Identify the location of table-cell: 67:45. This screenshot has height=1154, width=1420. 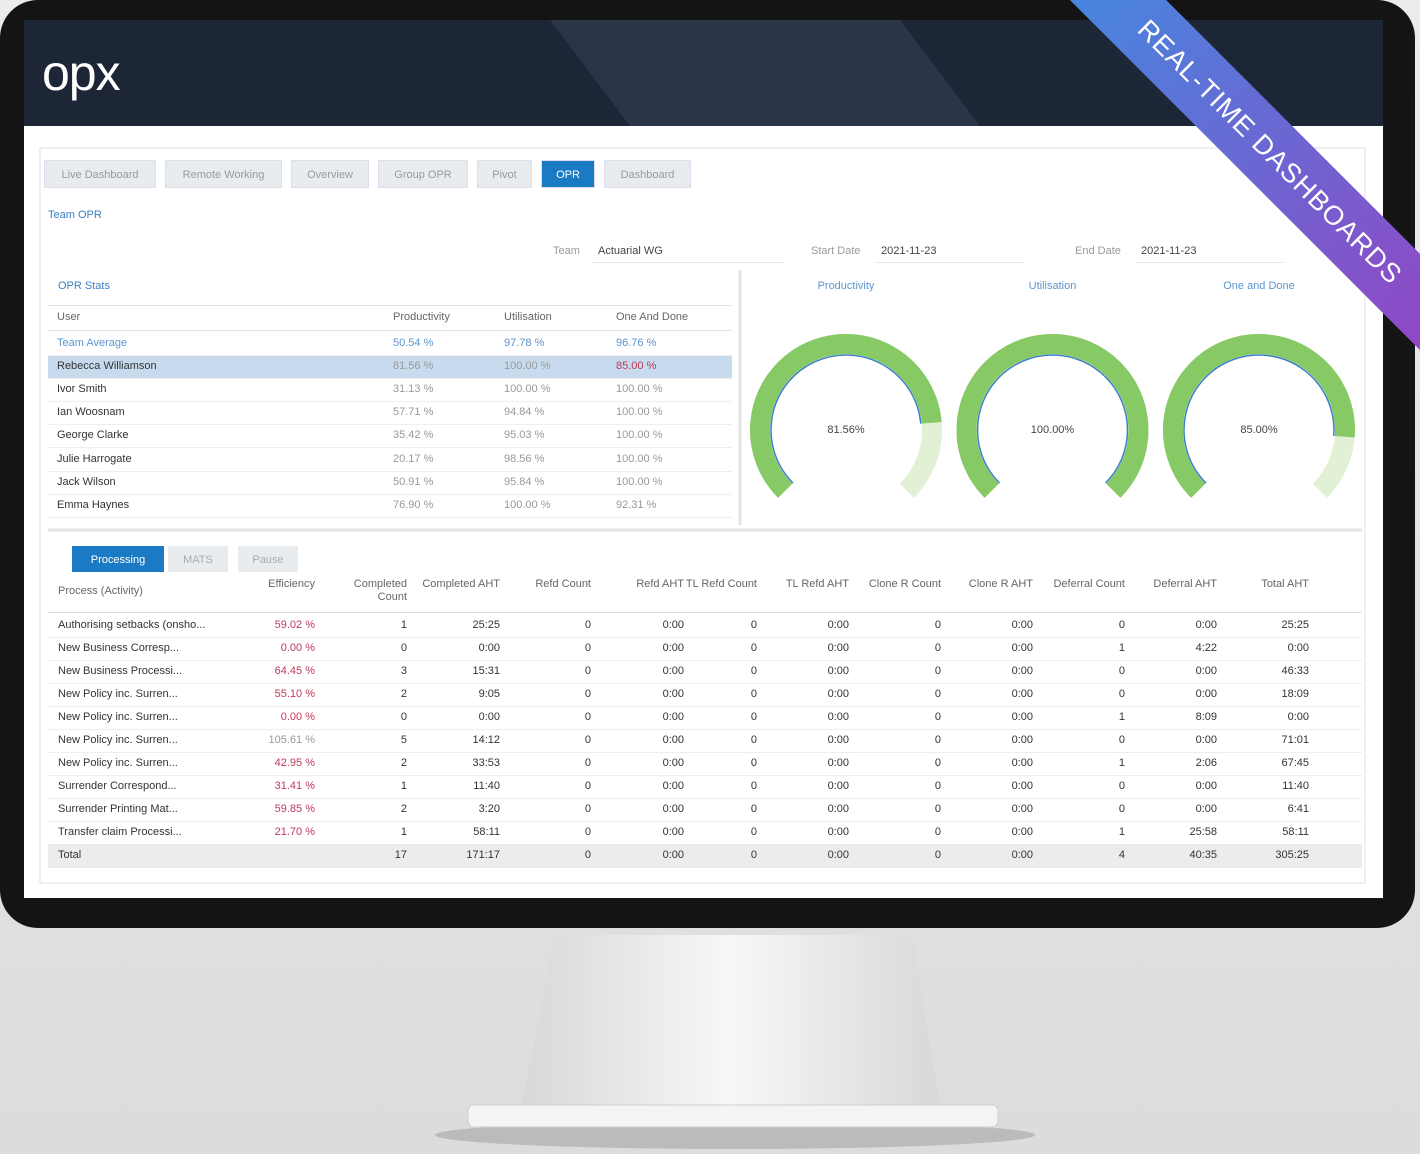
(1295, 763).